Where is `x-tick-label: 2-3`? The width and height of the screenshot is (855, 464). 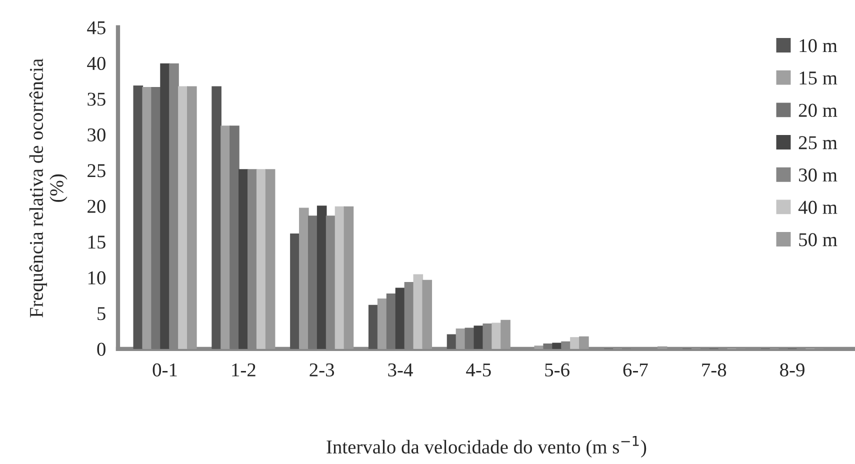
x-tick-label: 2-3 is located at coordinates (322, 369).